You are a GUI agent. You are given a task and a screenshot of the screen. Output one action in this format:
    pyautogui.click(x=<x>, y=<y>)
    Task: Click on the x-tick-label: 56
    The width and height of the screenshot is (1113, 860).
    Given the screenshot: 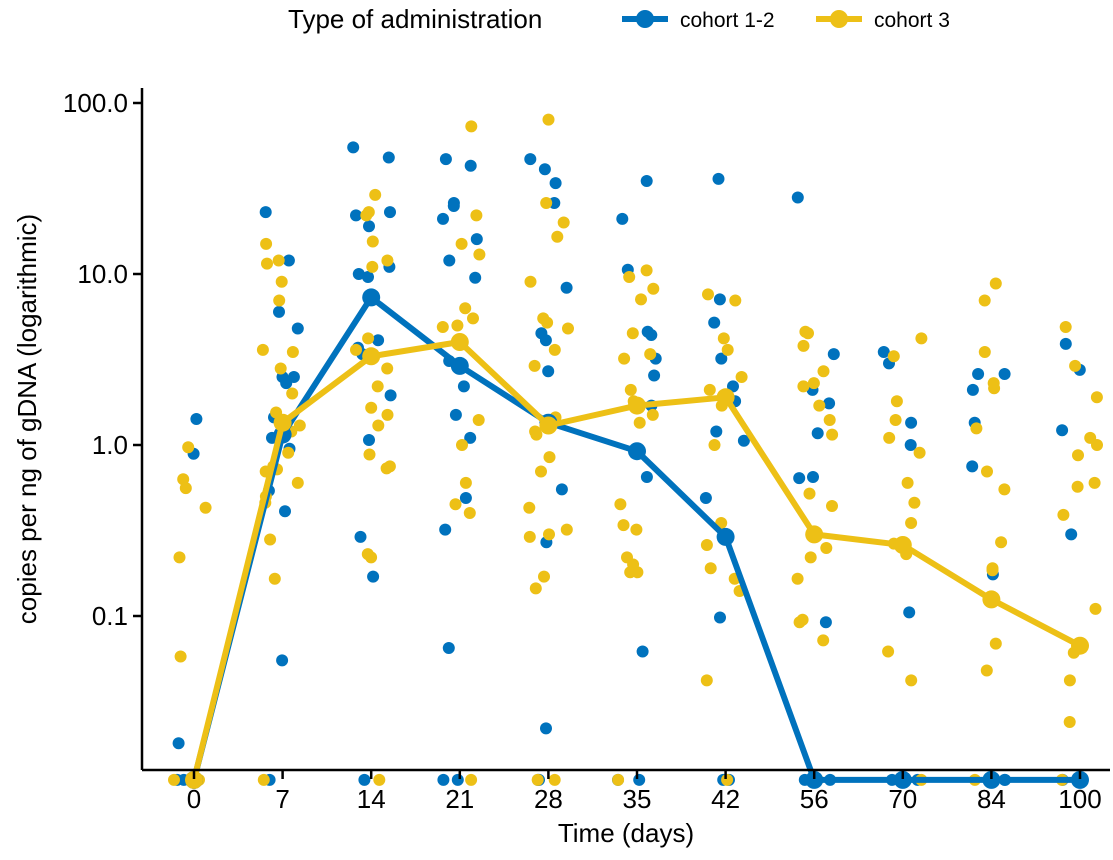 What is the action you would take?
    pyautogui.click(x=814, y=799)
    